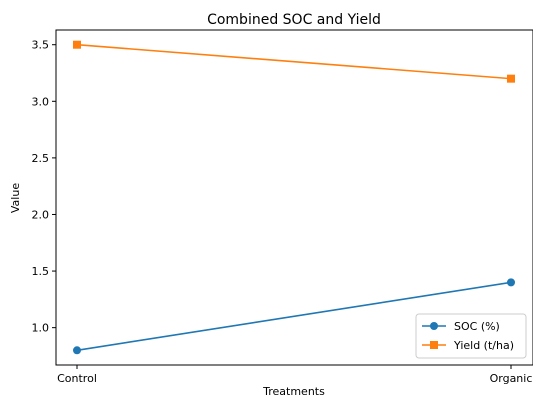 This screenshot has height=396, width=533. I want to click on y-tick-label: 2.5, so click(41, 158).